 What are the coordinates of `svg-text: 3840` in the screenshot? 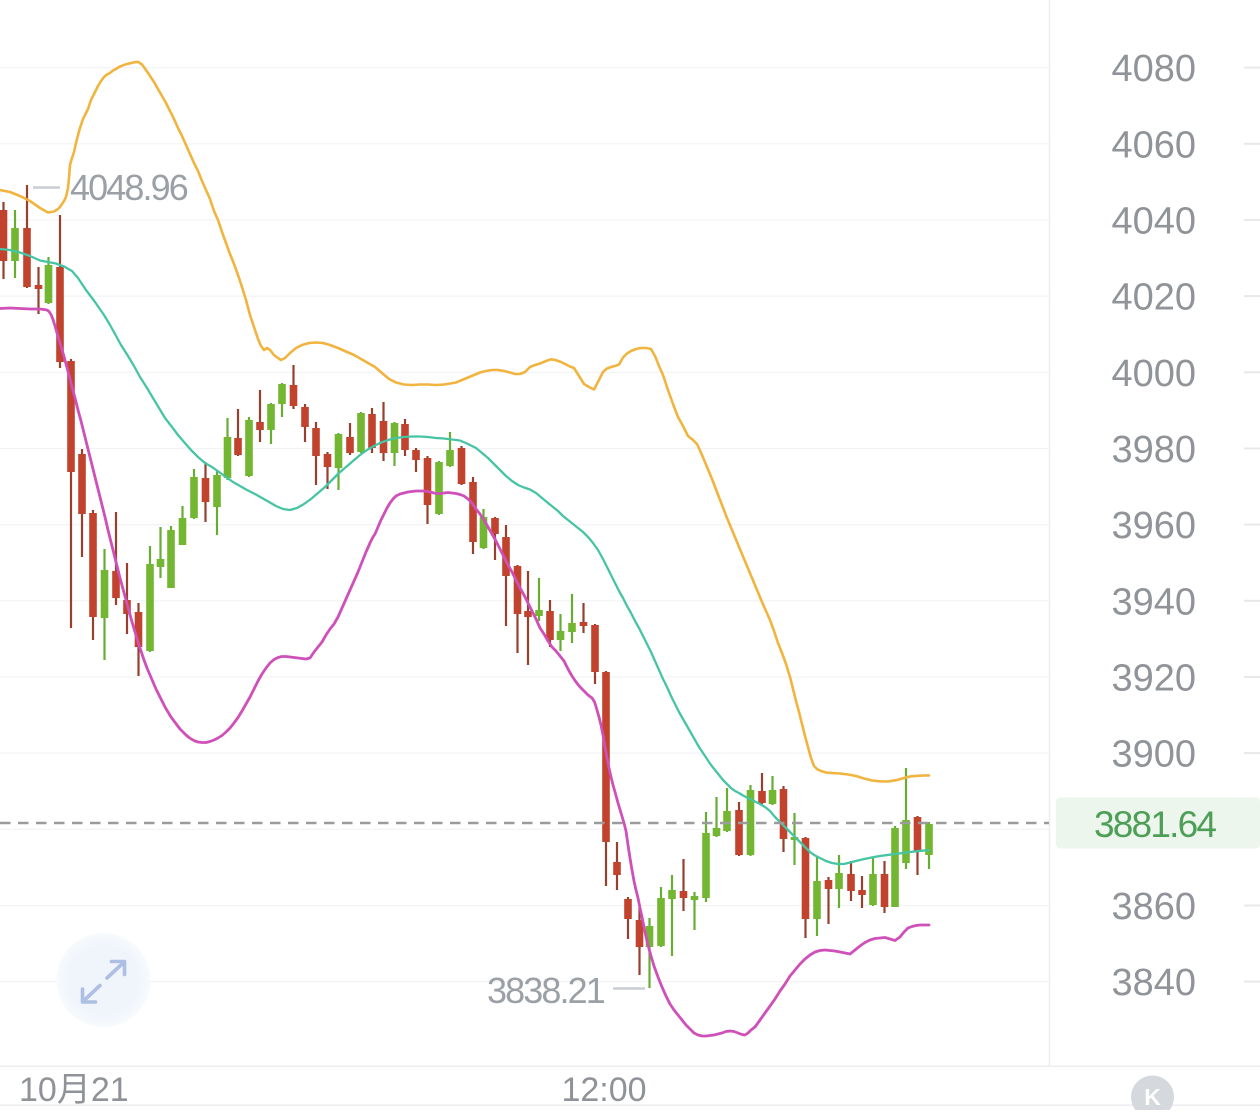 It's located at (1153, 983).